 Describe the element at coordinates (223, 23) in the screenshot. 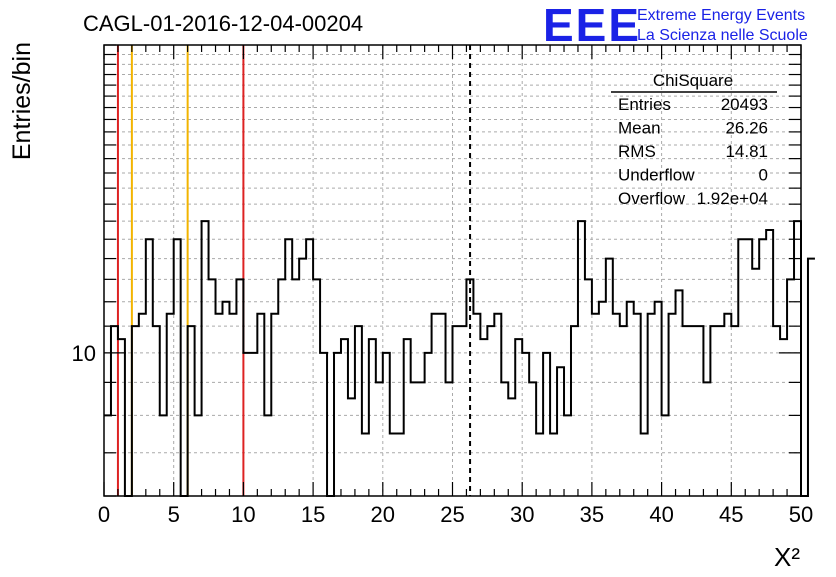

I see `chart-title: CAGL-01-2016-12-04-00204` at that location.